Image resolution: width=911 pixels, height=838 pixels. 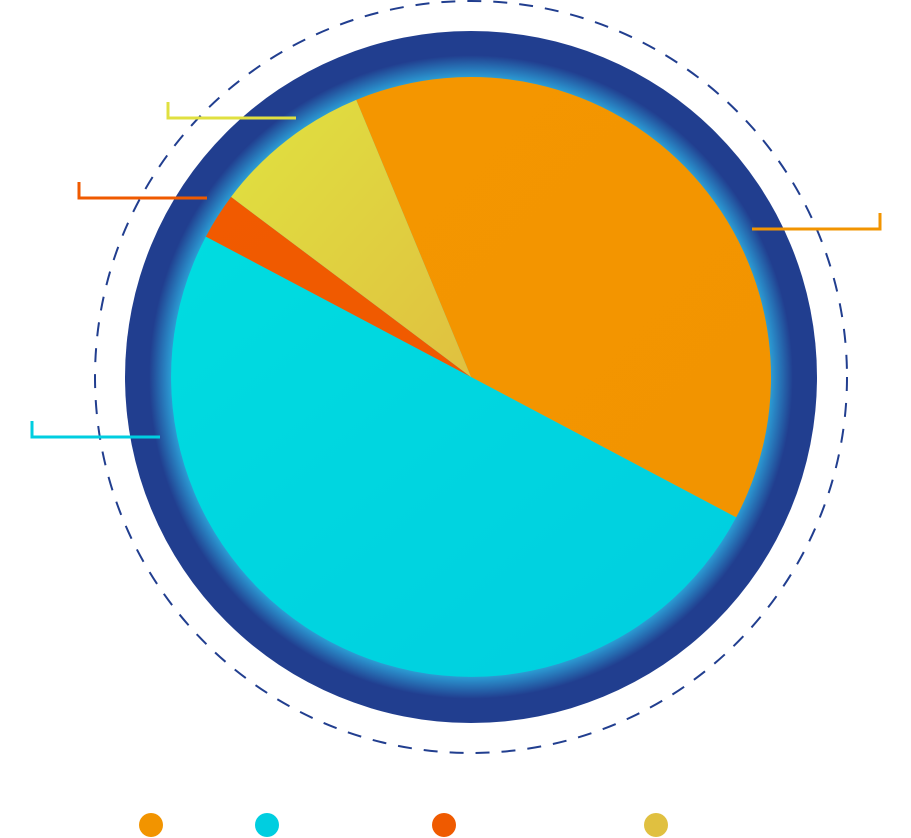 What do you see at coordinates (403, 825) in the screenshot?
I see `legend` at bounding box center [403, 825].